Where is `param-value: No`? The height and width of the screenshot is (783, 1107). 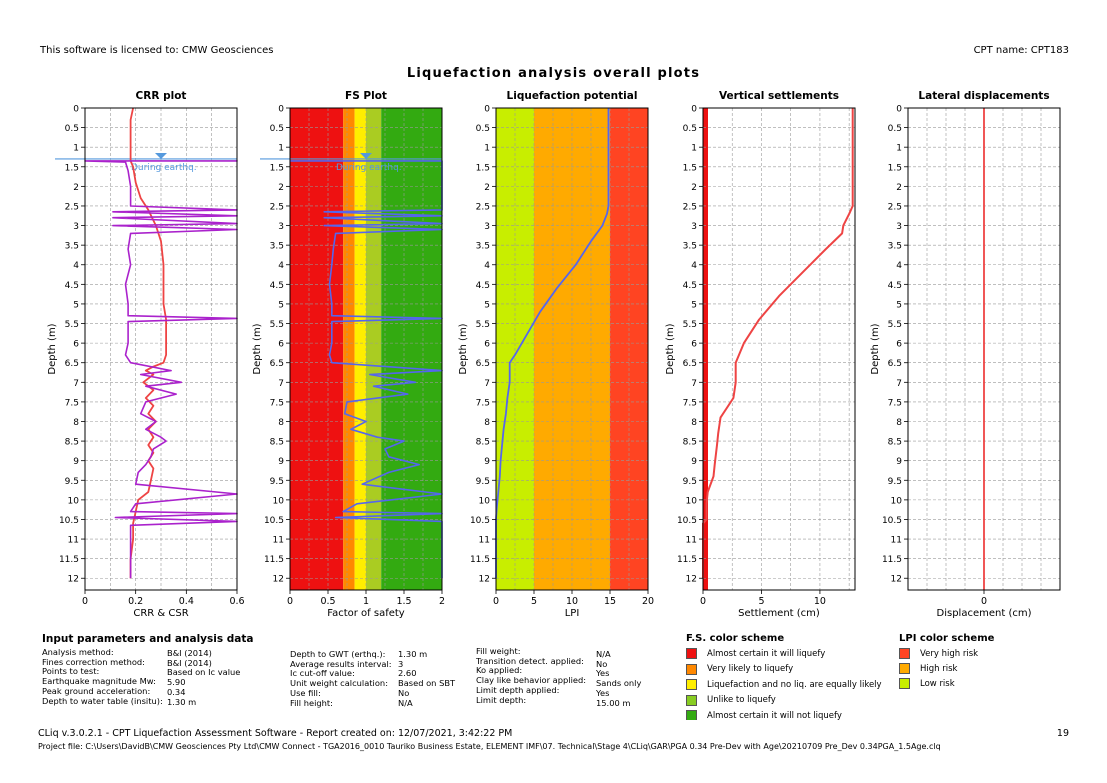 param-value: No is located at coordinates (404, 692).